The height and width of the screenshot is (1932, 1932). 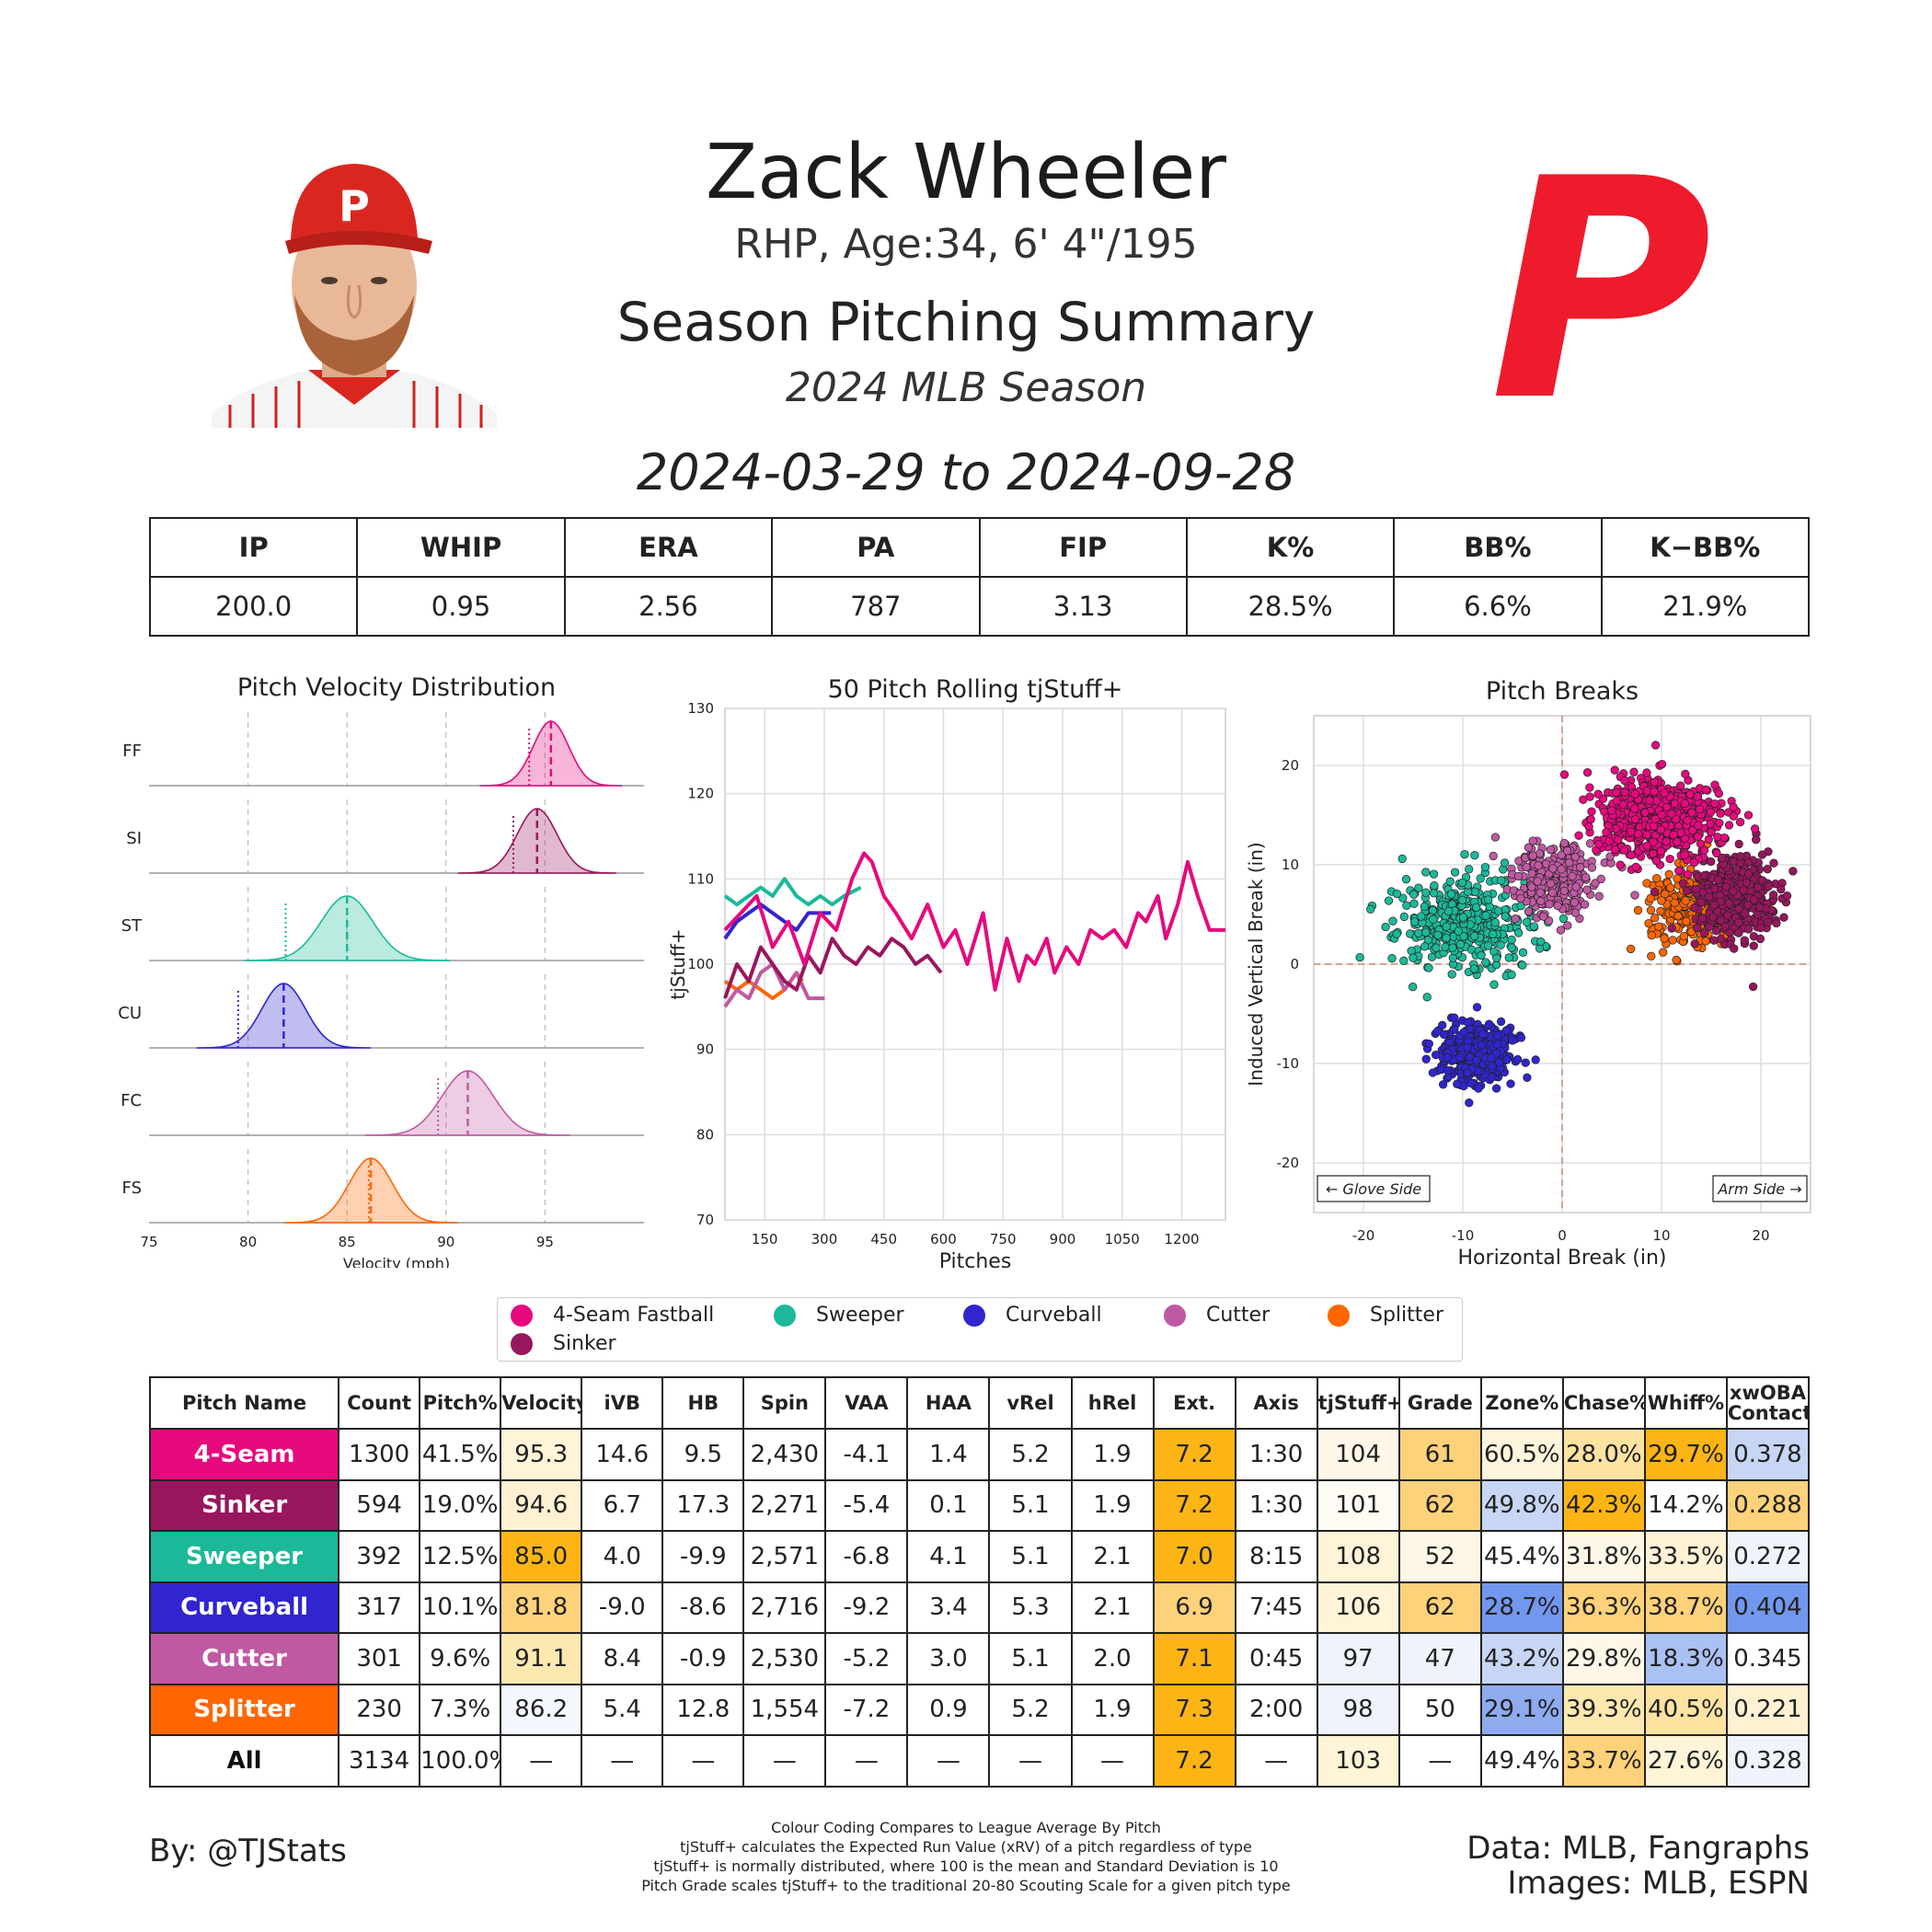 I want to click on pitch-table-cell: 97, so click(x=1358, y=1658).